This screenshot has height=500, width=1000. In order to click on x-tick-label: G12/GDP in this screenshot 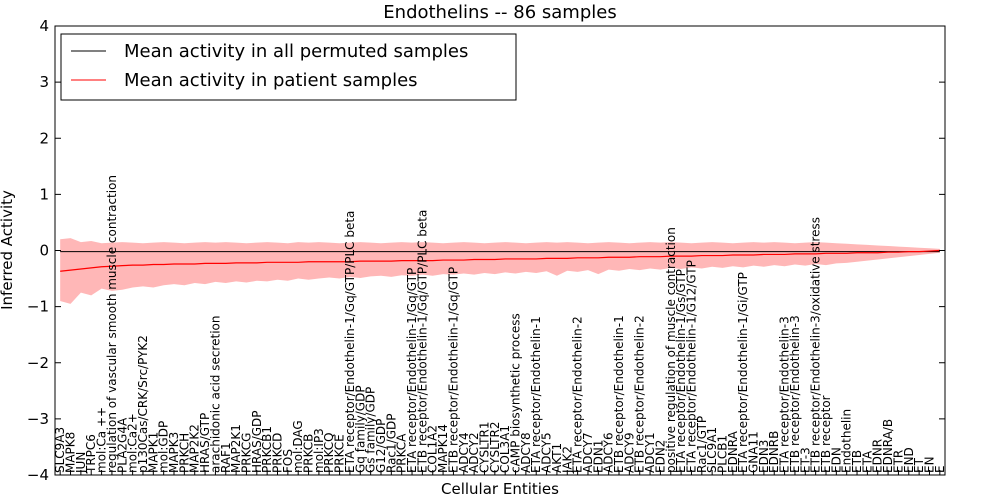, I will do `click(381, 446)`.